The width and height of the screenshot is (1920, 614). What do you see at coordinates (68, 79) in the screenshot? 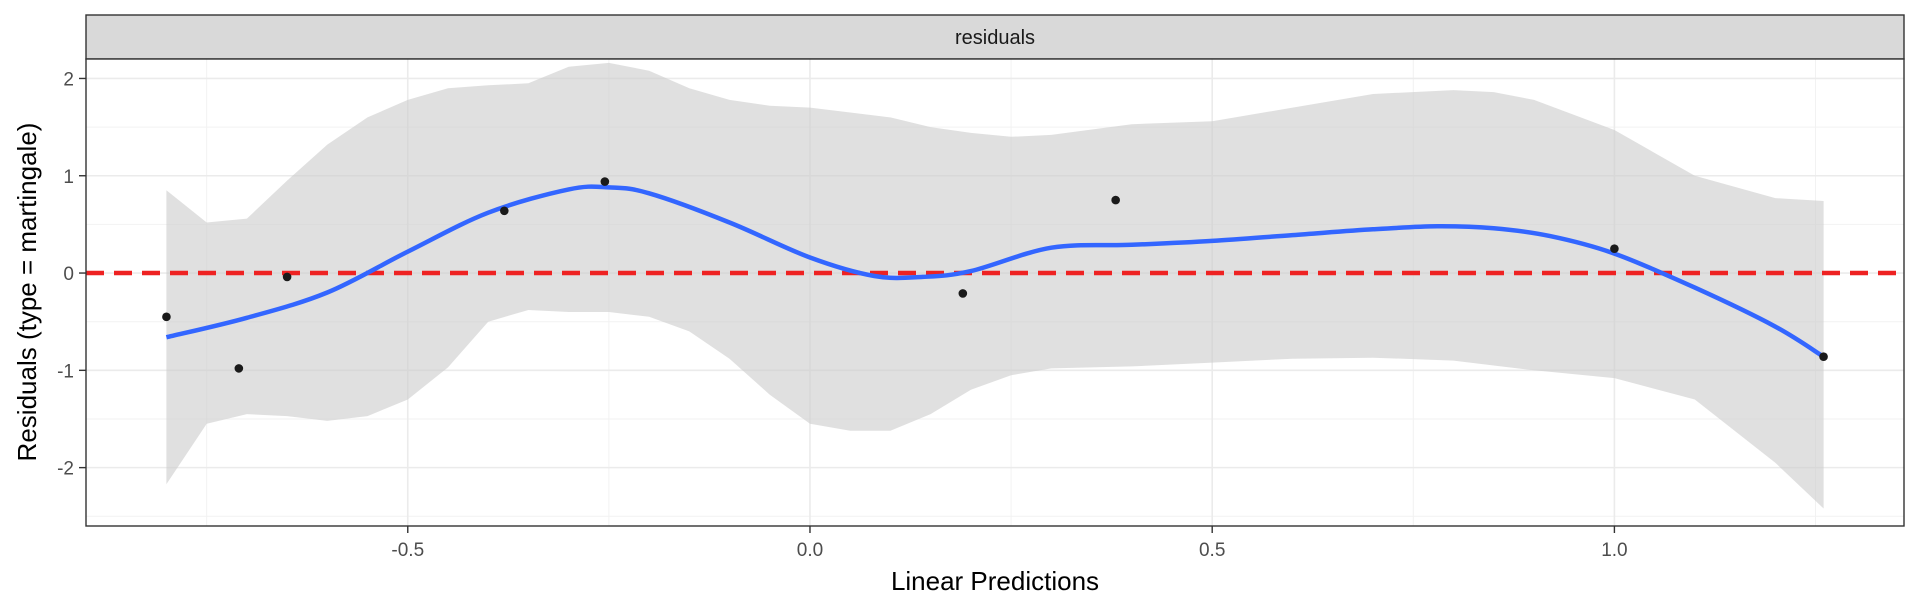
I see `y-tick-label: 2` at bounding box center [68, 79].